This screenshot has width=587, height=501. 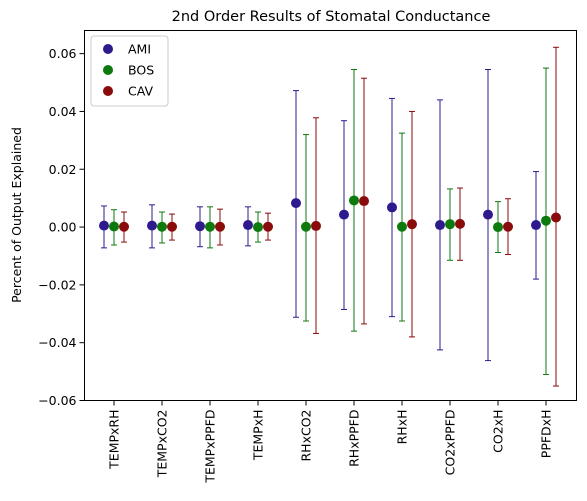 What do you see at coordinates (140, 91) in the screenshot?
I see `legend-label-cav: CAV` at bounding box center [140, 91].